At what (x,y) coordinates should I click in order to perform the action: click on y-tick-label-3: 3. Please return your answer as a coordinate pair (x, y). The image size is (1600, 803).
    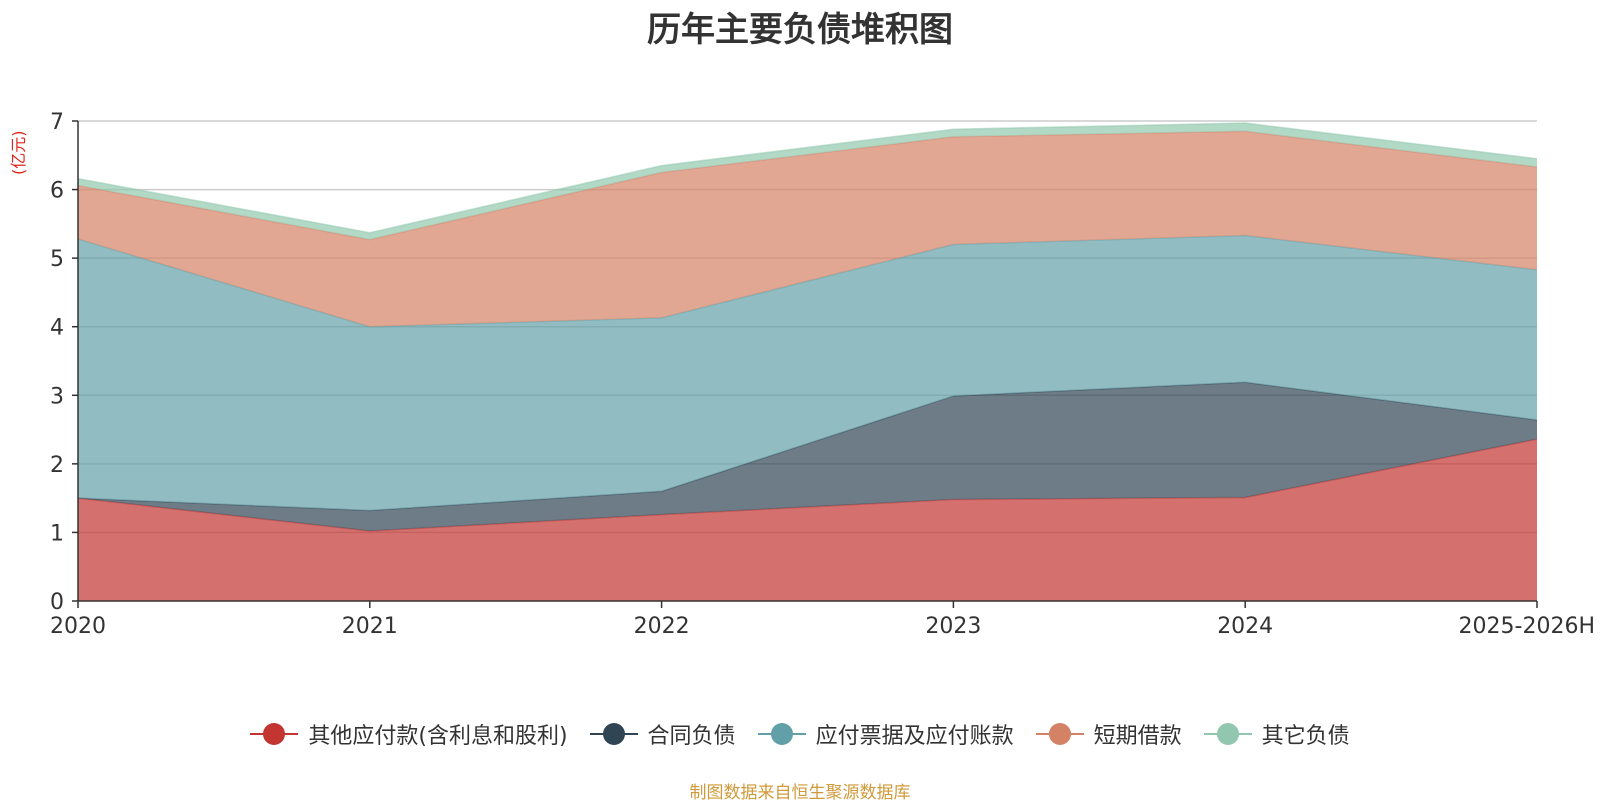
    Looking at the image, I should click on (57, 396).